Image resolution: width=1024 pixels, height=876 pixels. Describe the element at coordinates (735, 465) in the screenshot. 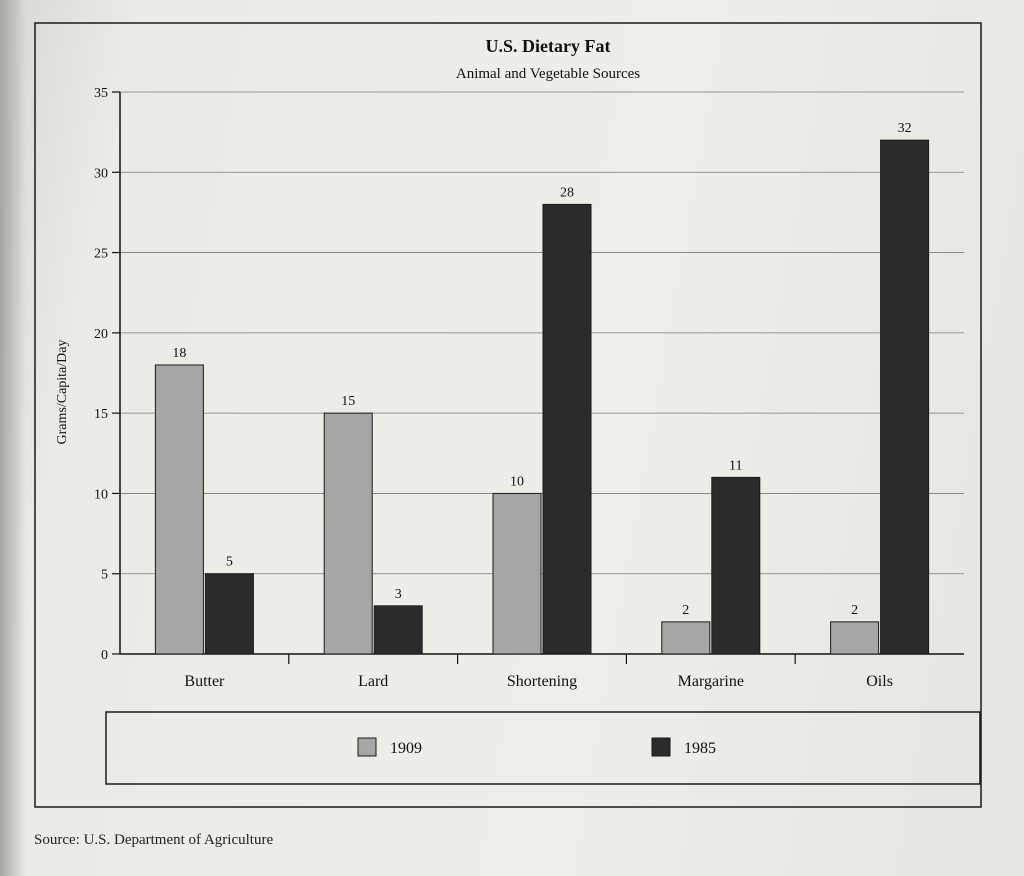

I see `data-label: 11` at that location.